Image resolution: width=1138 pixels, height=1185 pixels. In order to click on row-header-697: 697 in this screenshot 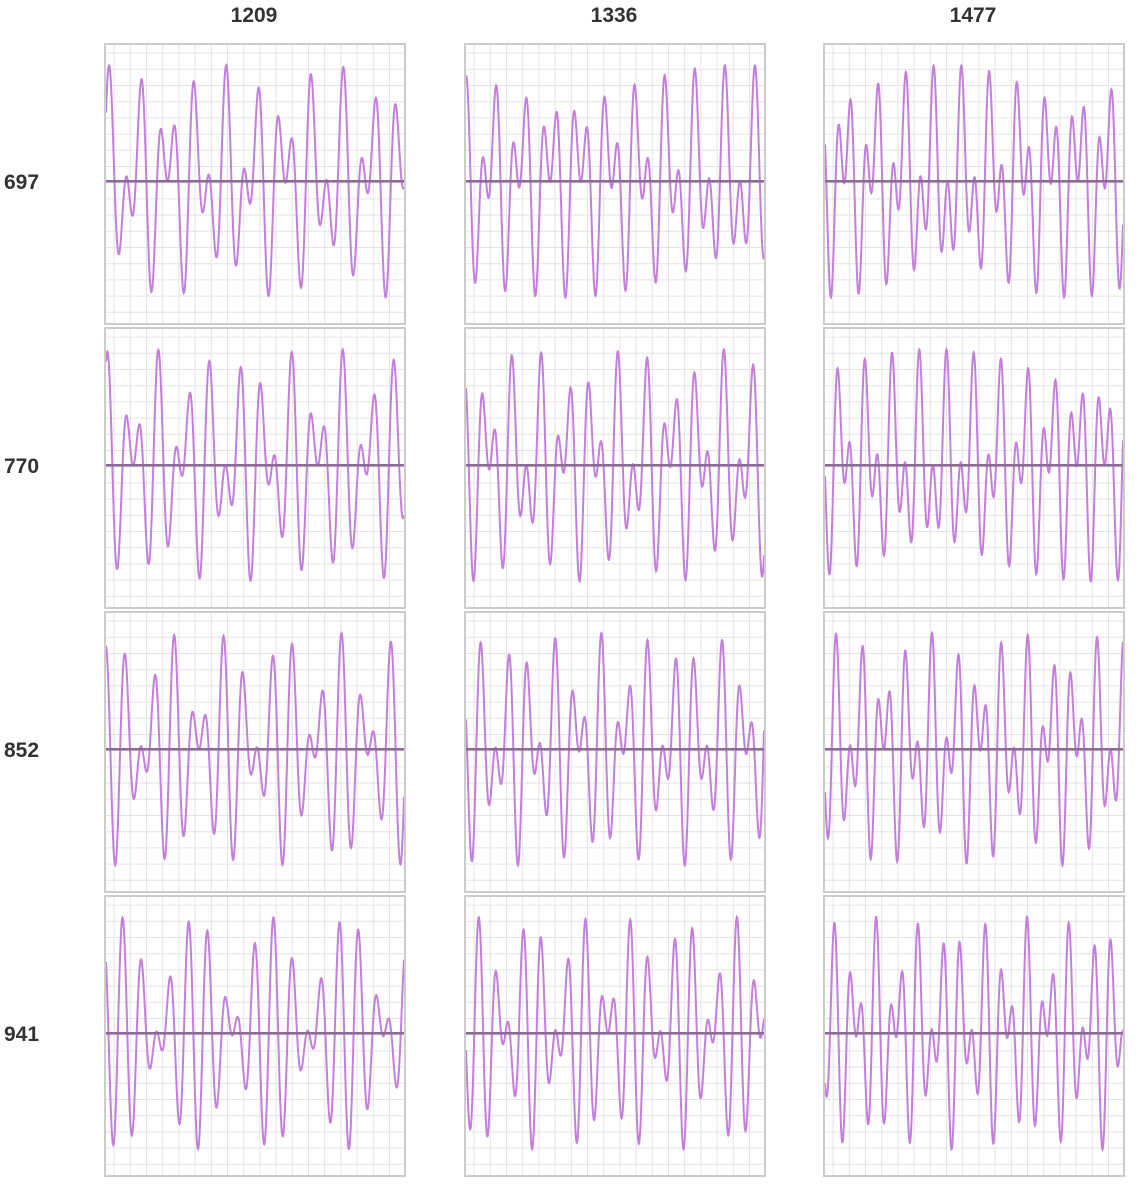, I will do `click(22, 182)`.